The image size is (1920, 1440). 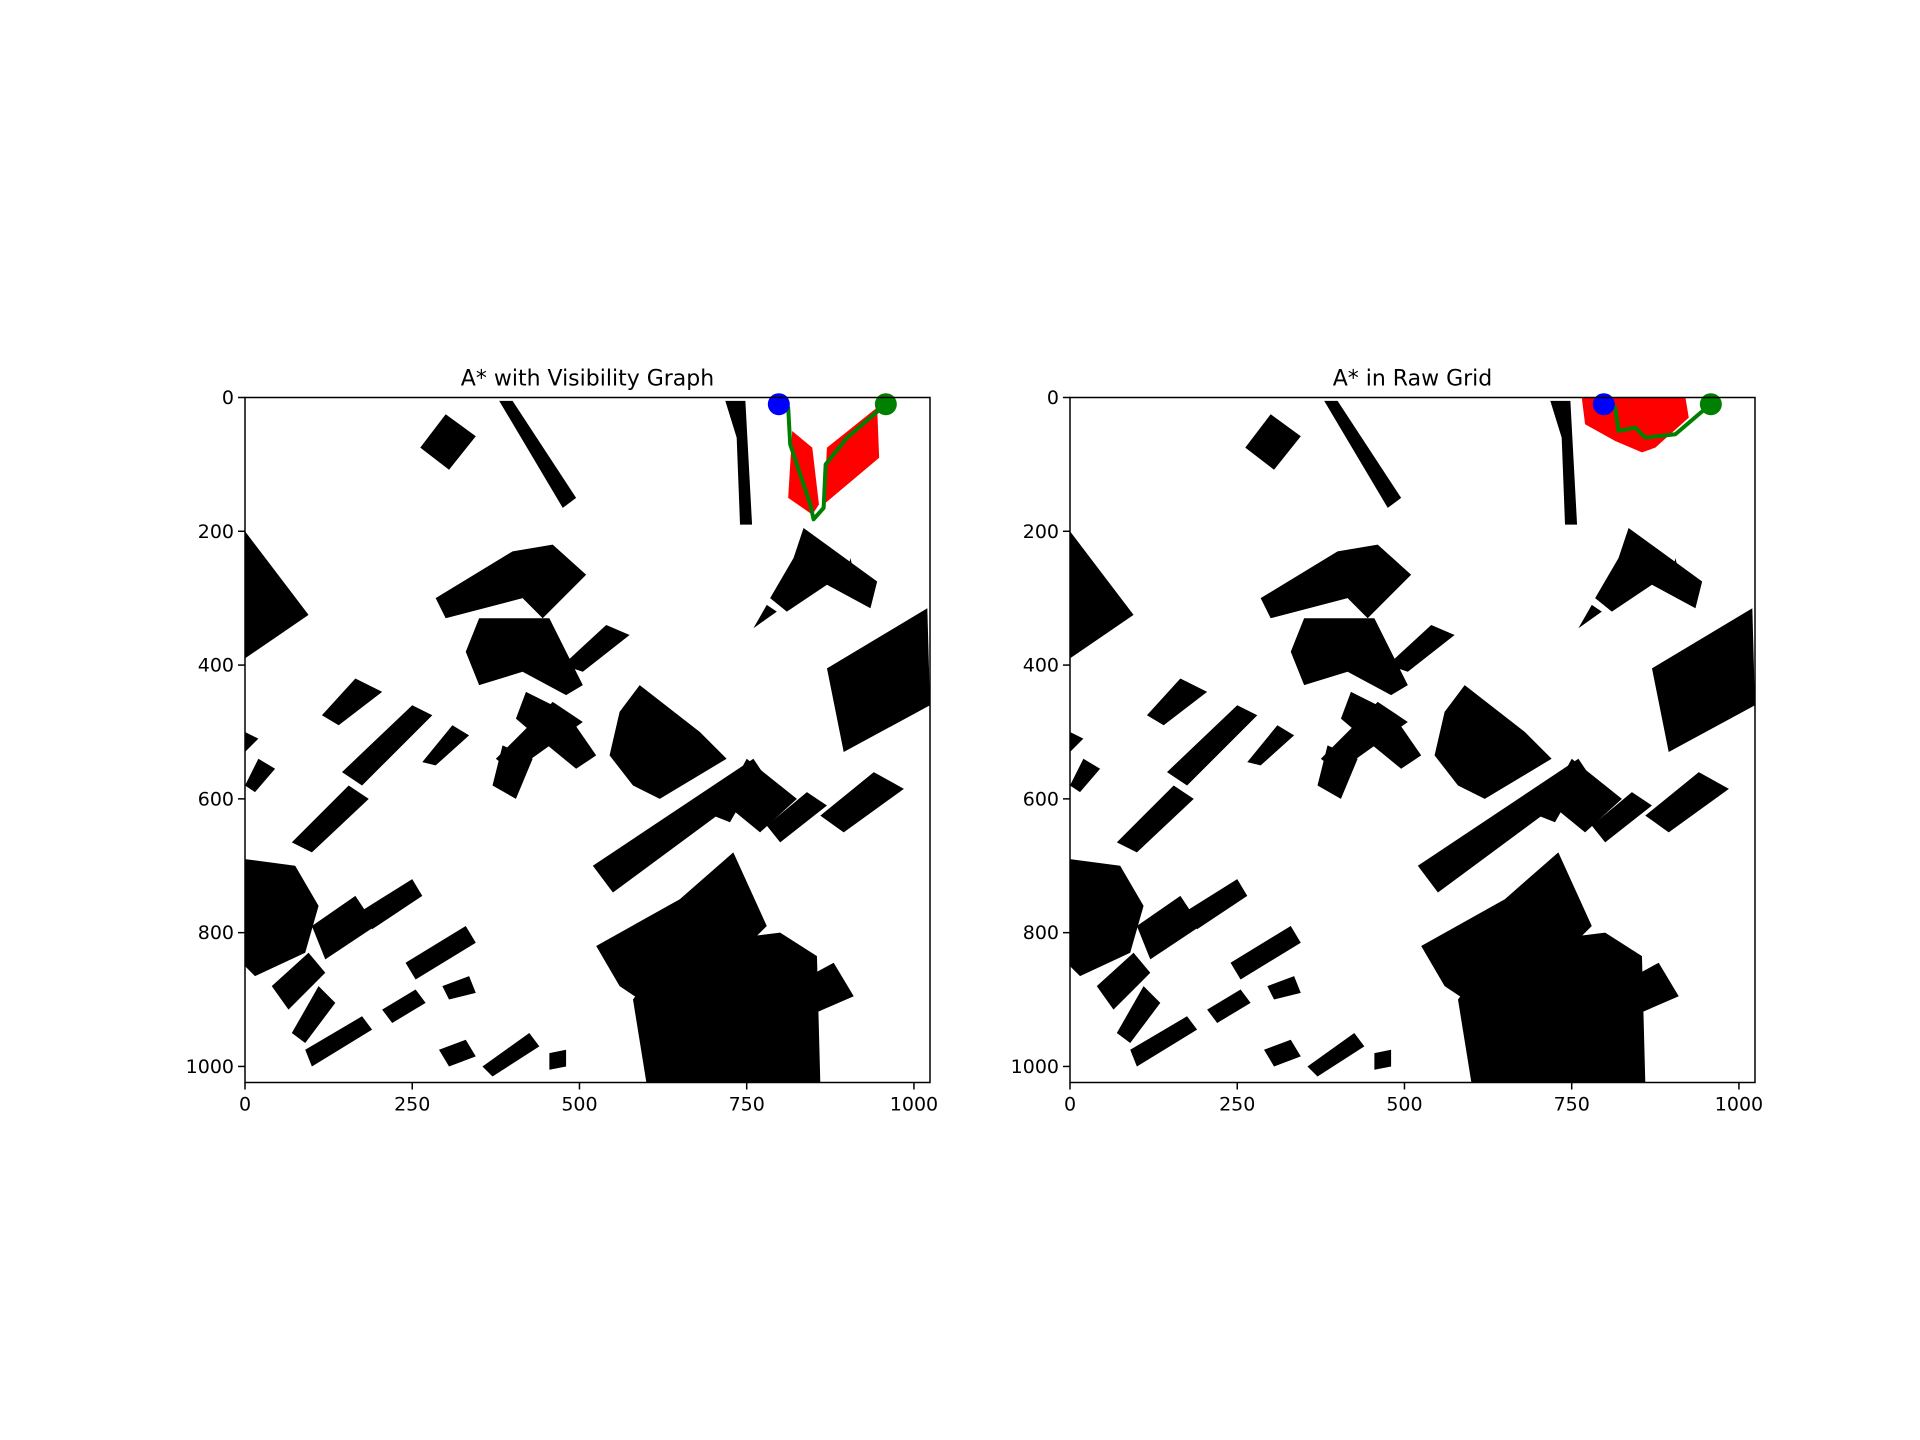 What do you see at coordinates (228, 398) in the screenshot?
I see `y-tick-label: 0` at bounding box center [228, 398].